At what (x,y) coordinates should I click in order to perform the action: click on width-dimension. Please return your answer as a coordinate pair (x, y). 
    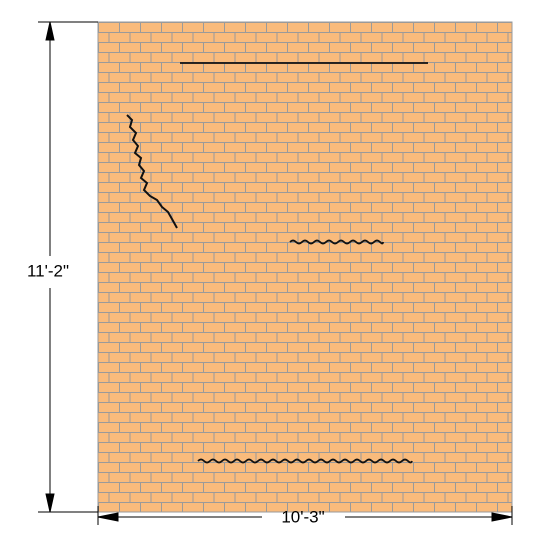
    Looking at the image, I should click on (305, 515).